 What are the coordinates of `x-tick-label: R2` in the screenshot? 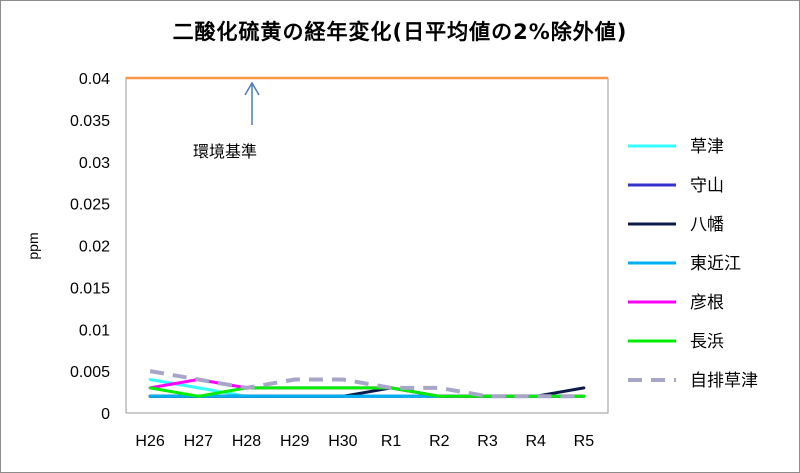 It's located at (439, 441).